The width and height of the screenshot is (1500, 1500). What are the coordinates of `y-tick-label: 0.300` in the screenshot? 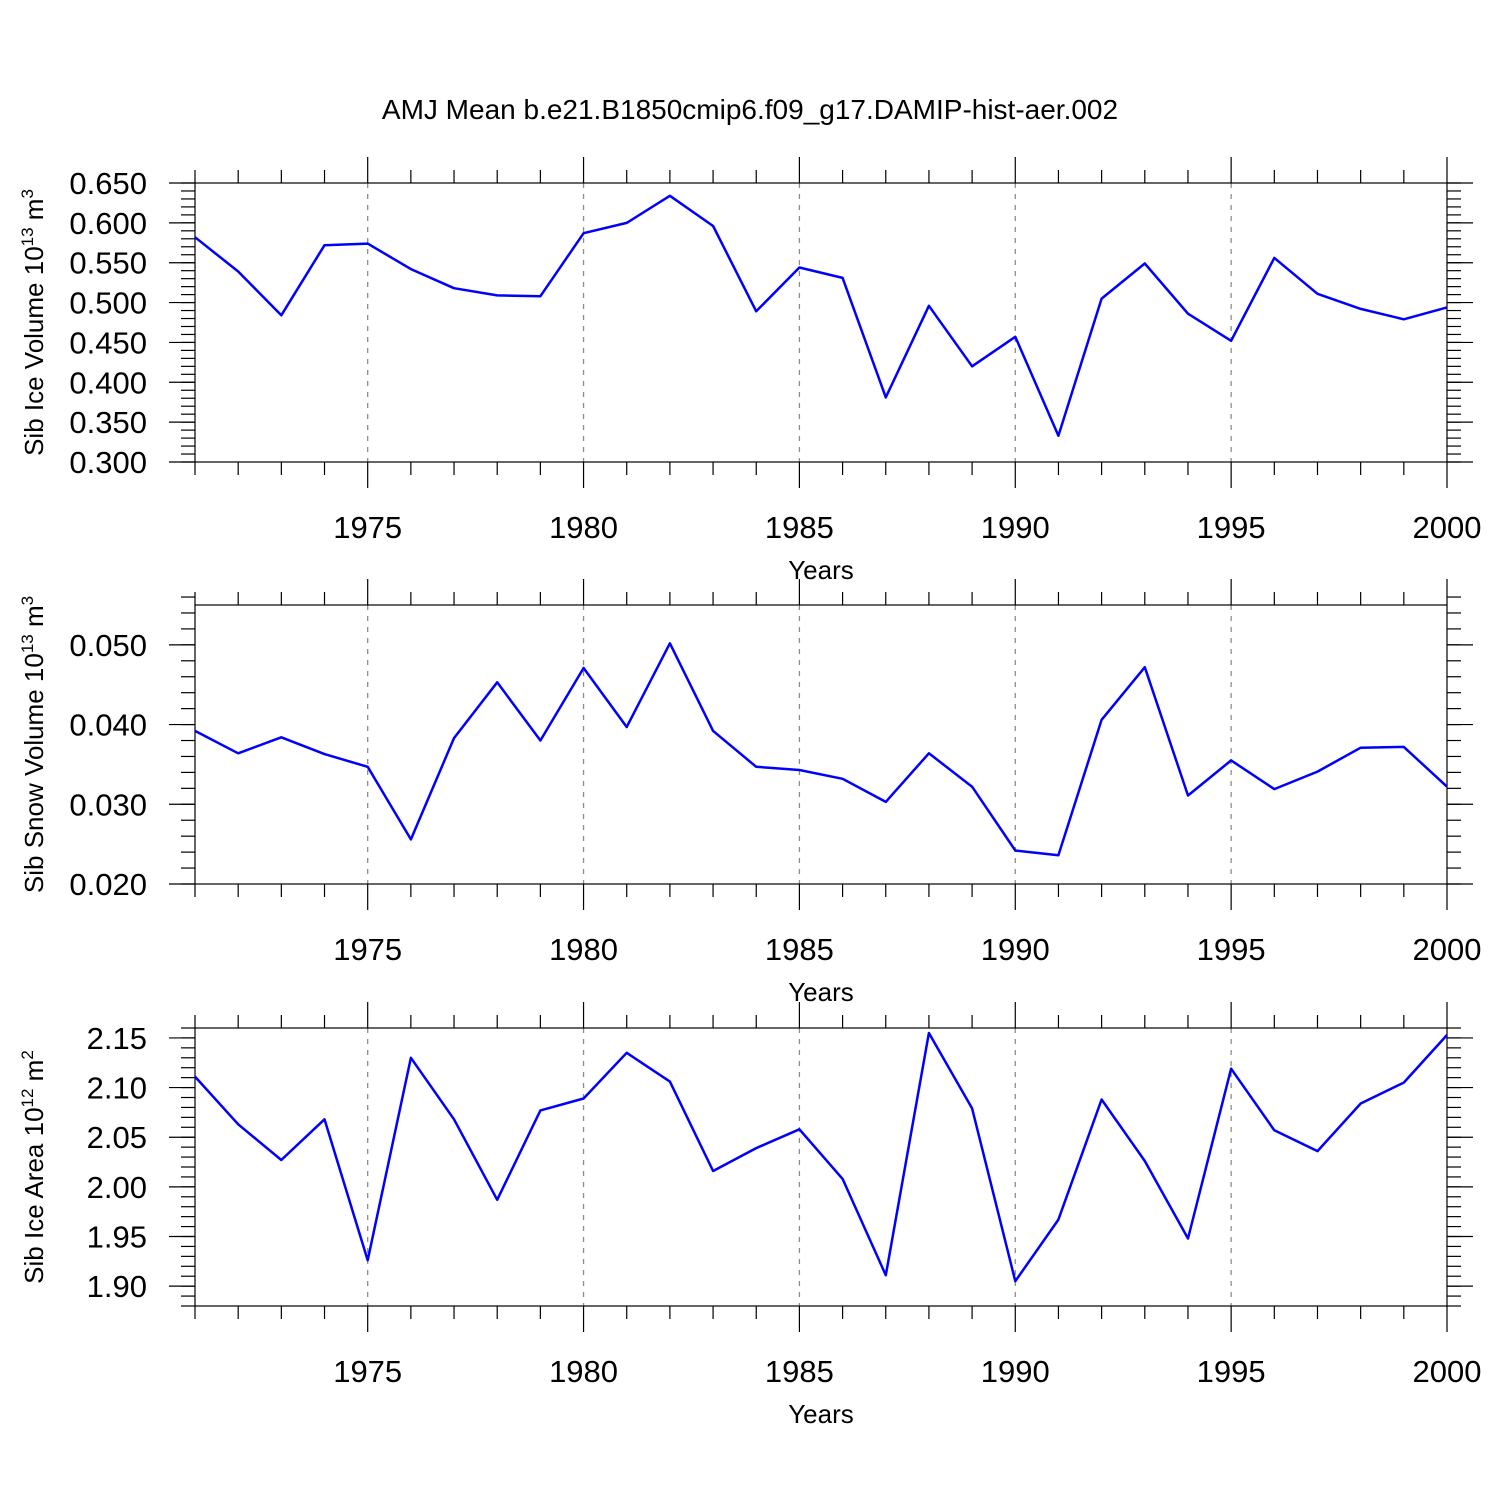 It's located at (108, 462).